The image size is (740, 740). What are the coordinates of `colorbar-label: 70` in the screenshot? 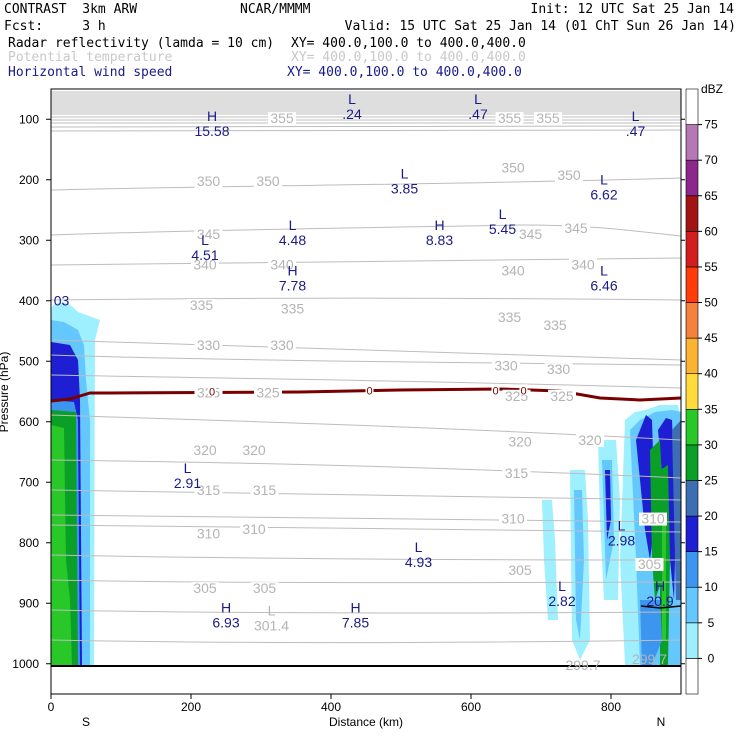 It's located at (711, 160).